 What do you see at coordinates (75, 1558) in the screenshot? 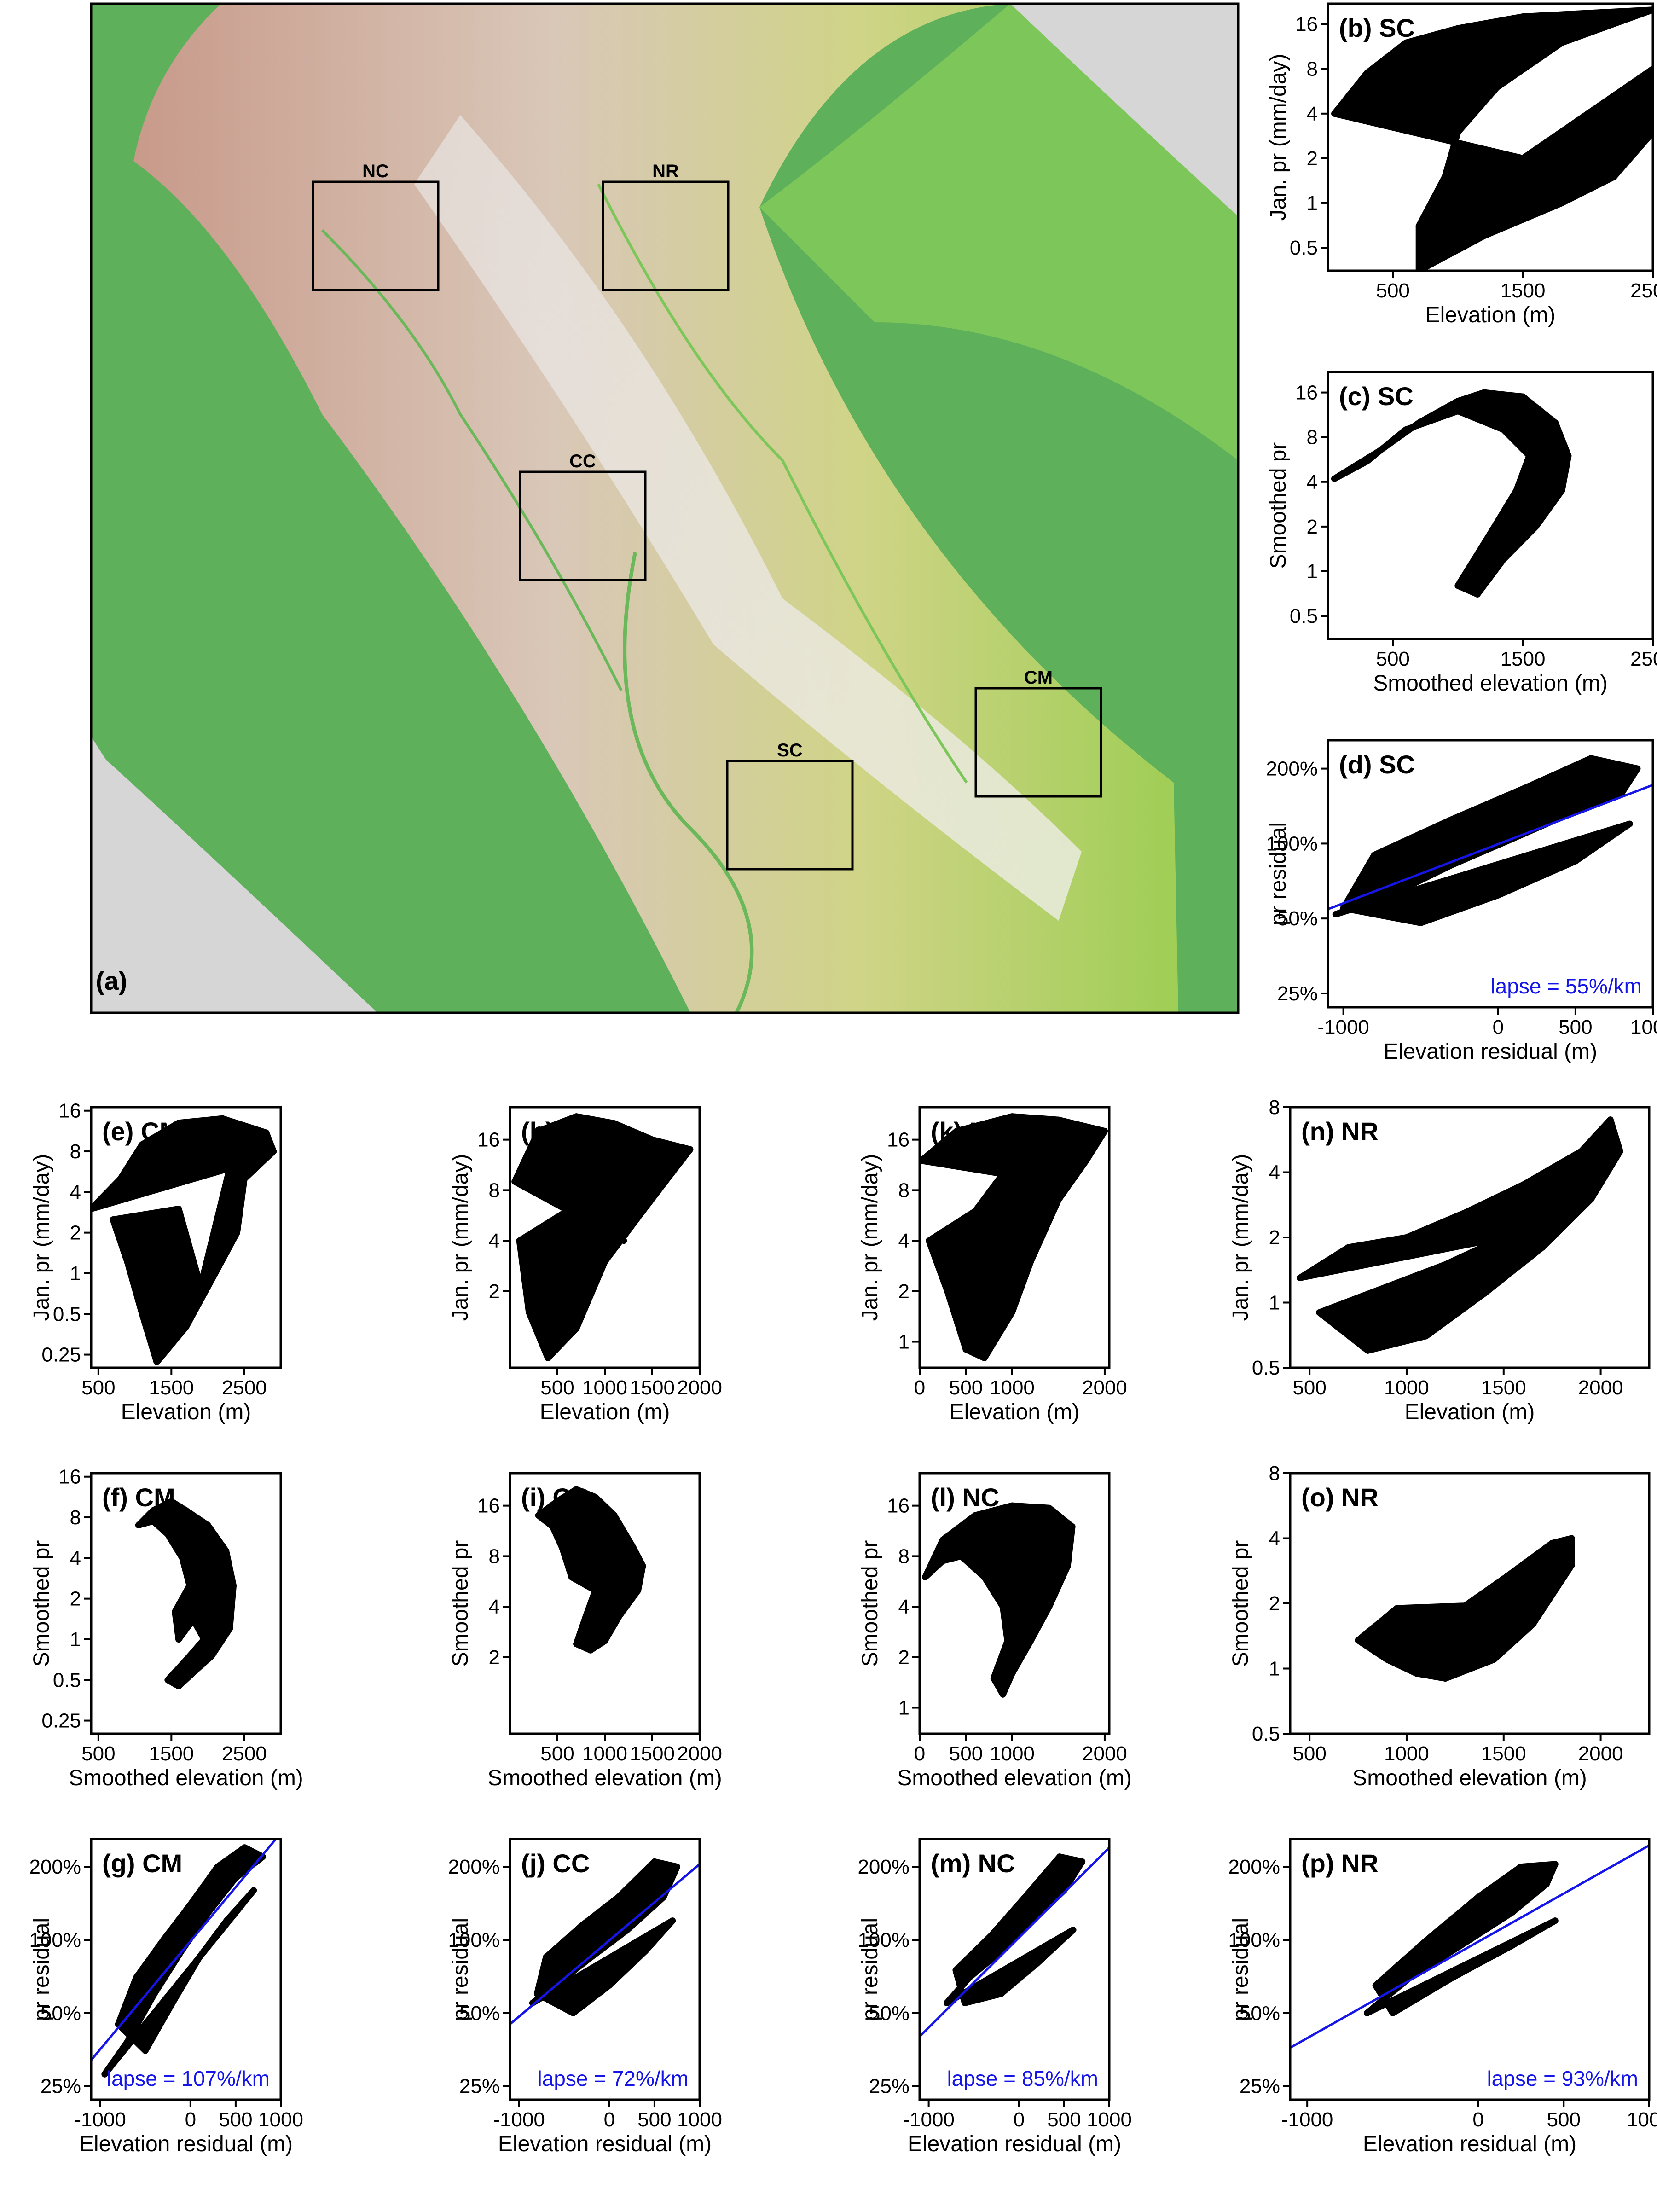
I see `y-tick-label: 4` at bounding box center [75, 1558].